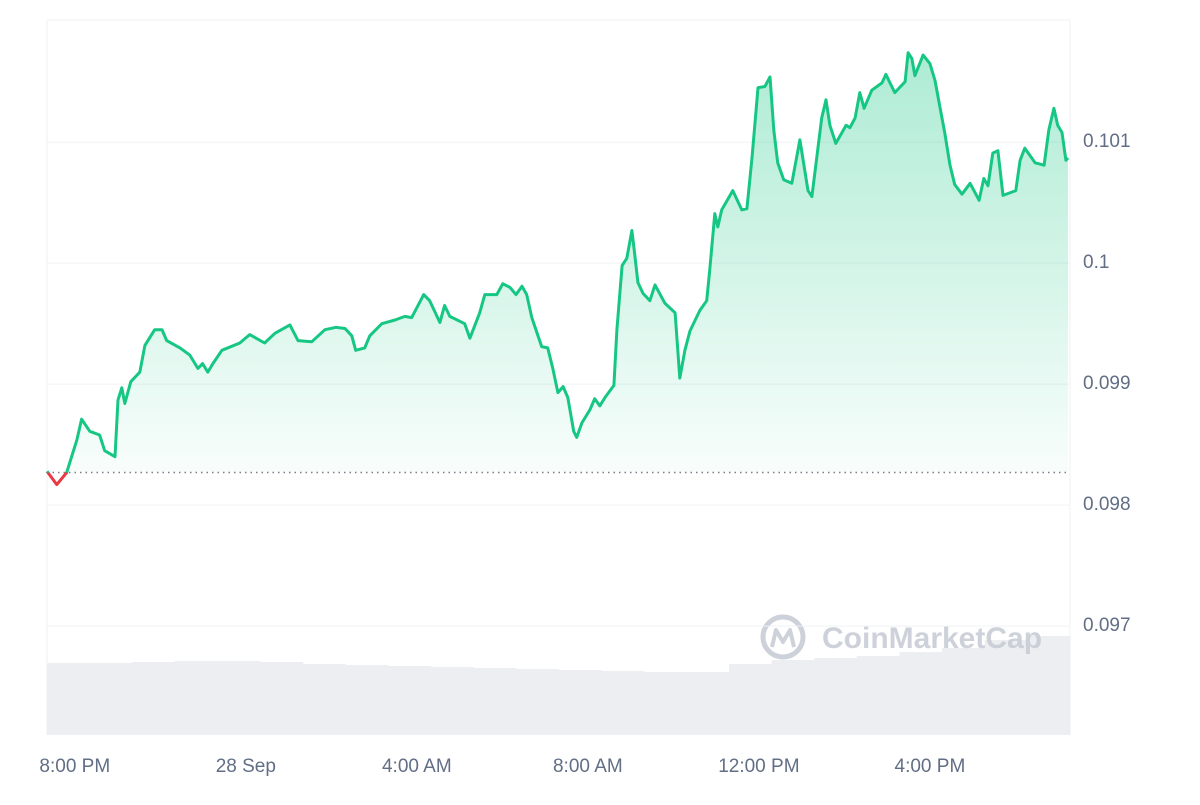  What do you see at coordinates (74, 766) in the screenshot?
I see `x-tick-label: 8:00 PM` at bounding box center [74, 766].